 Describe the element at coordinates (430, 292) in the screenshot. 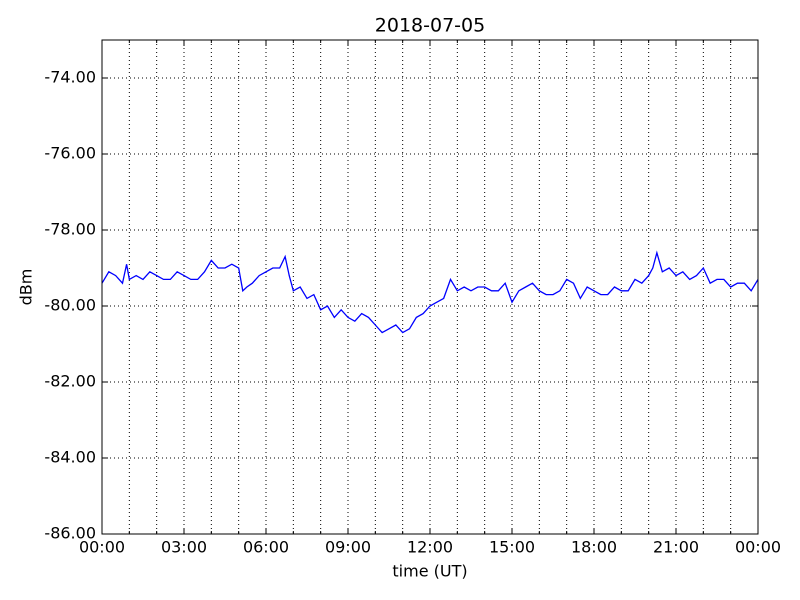

I see `data-line` at that location.